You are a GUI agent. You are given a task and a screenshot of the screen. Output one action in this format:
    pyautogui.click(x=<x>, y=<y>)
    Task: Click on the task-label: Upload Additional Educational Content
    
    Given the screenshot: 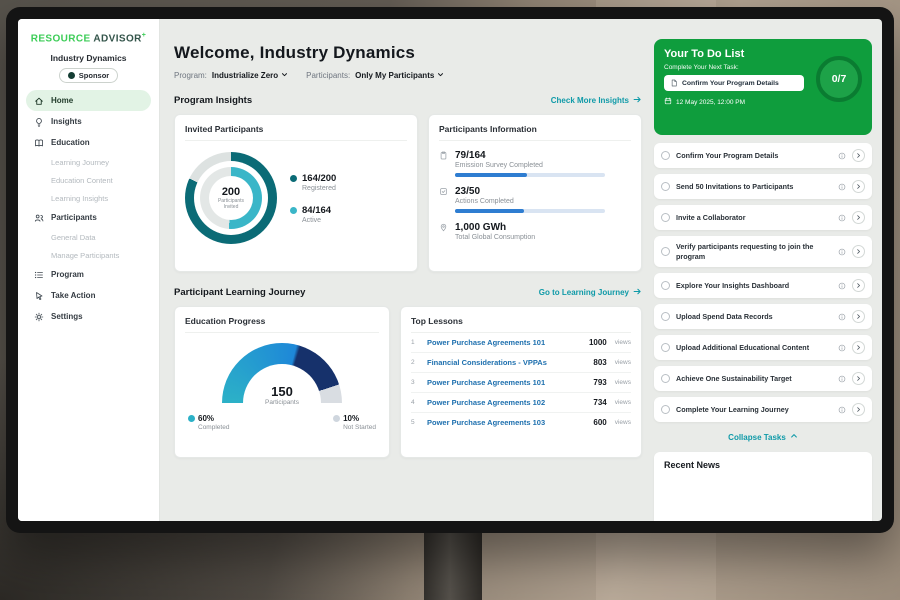 What is the action you would take?
    pyautogui.click(x=743, y=348)
    